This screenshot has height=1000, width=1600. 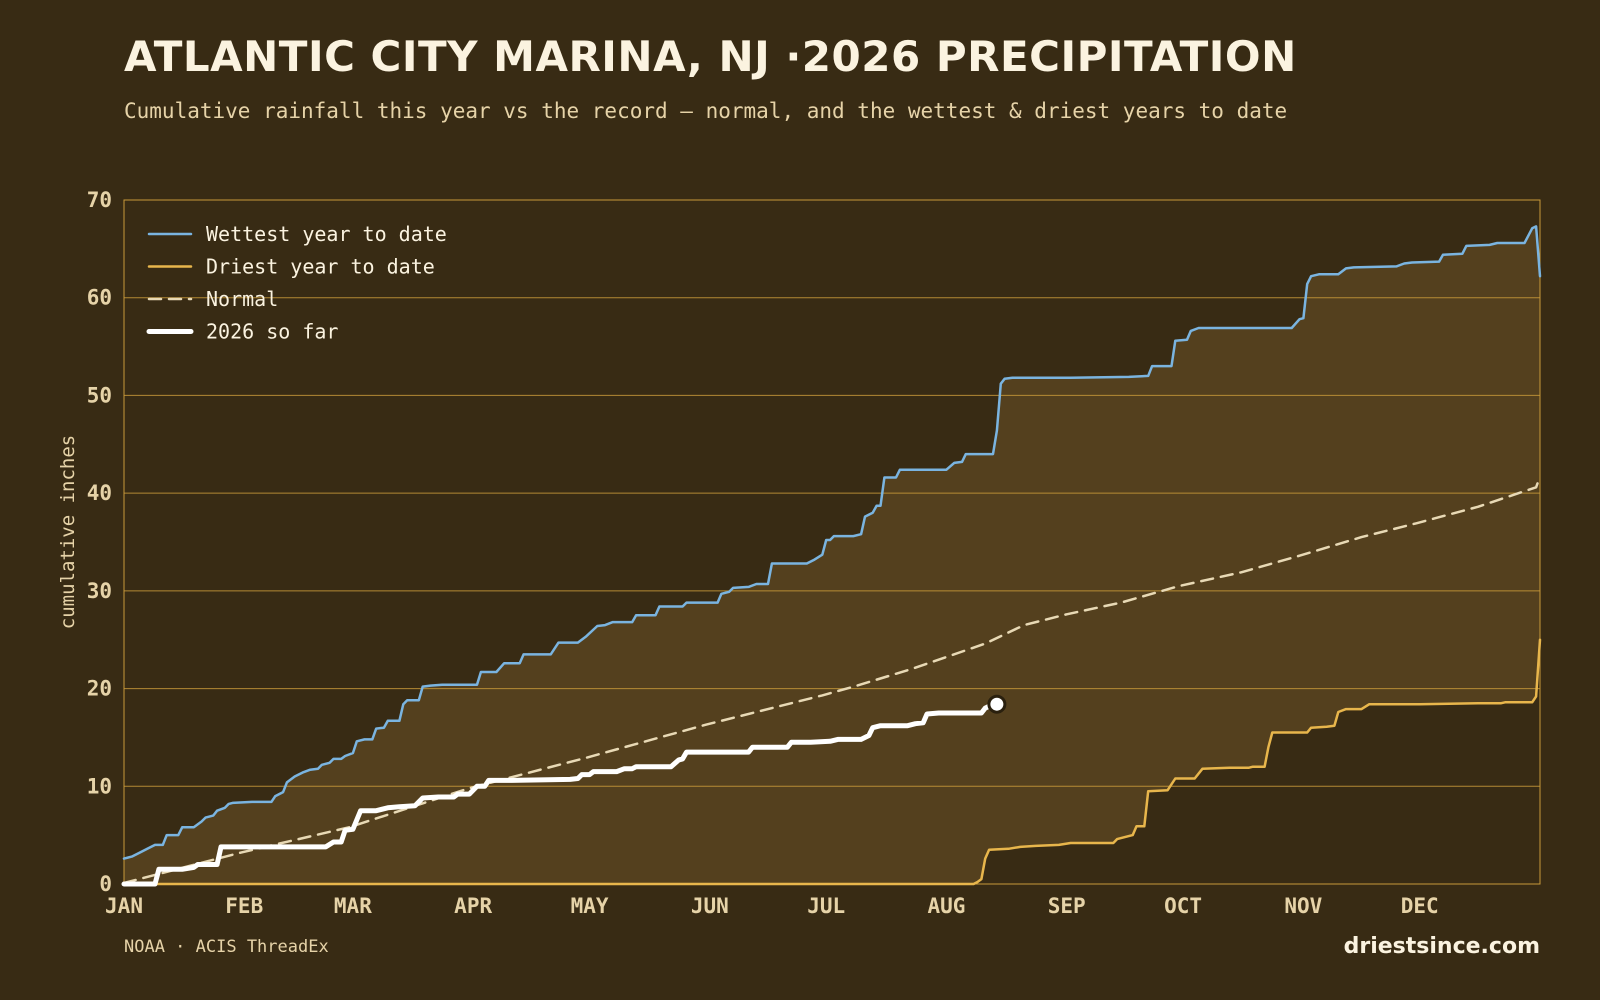 I want to click on x-tick-label: MAY, so click(x=590, y=906).